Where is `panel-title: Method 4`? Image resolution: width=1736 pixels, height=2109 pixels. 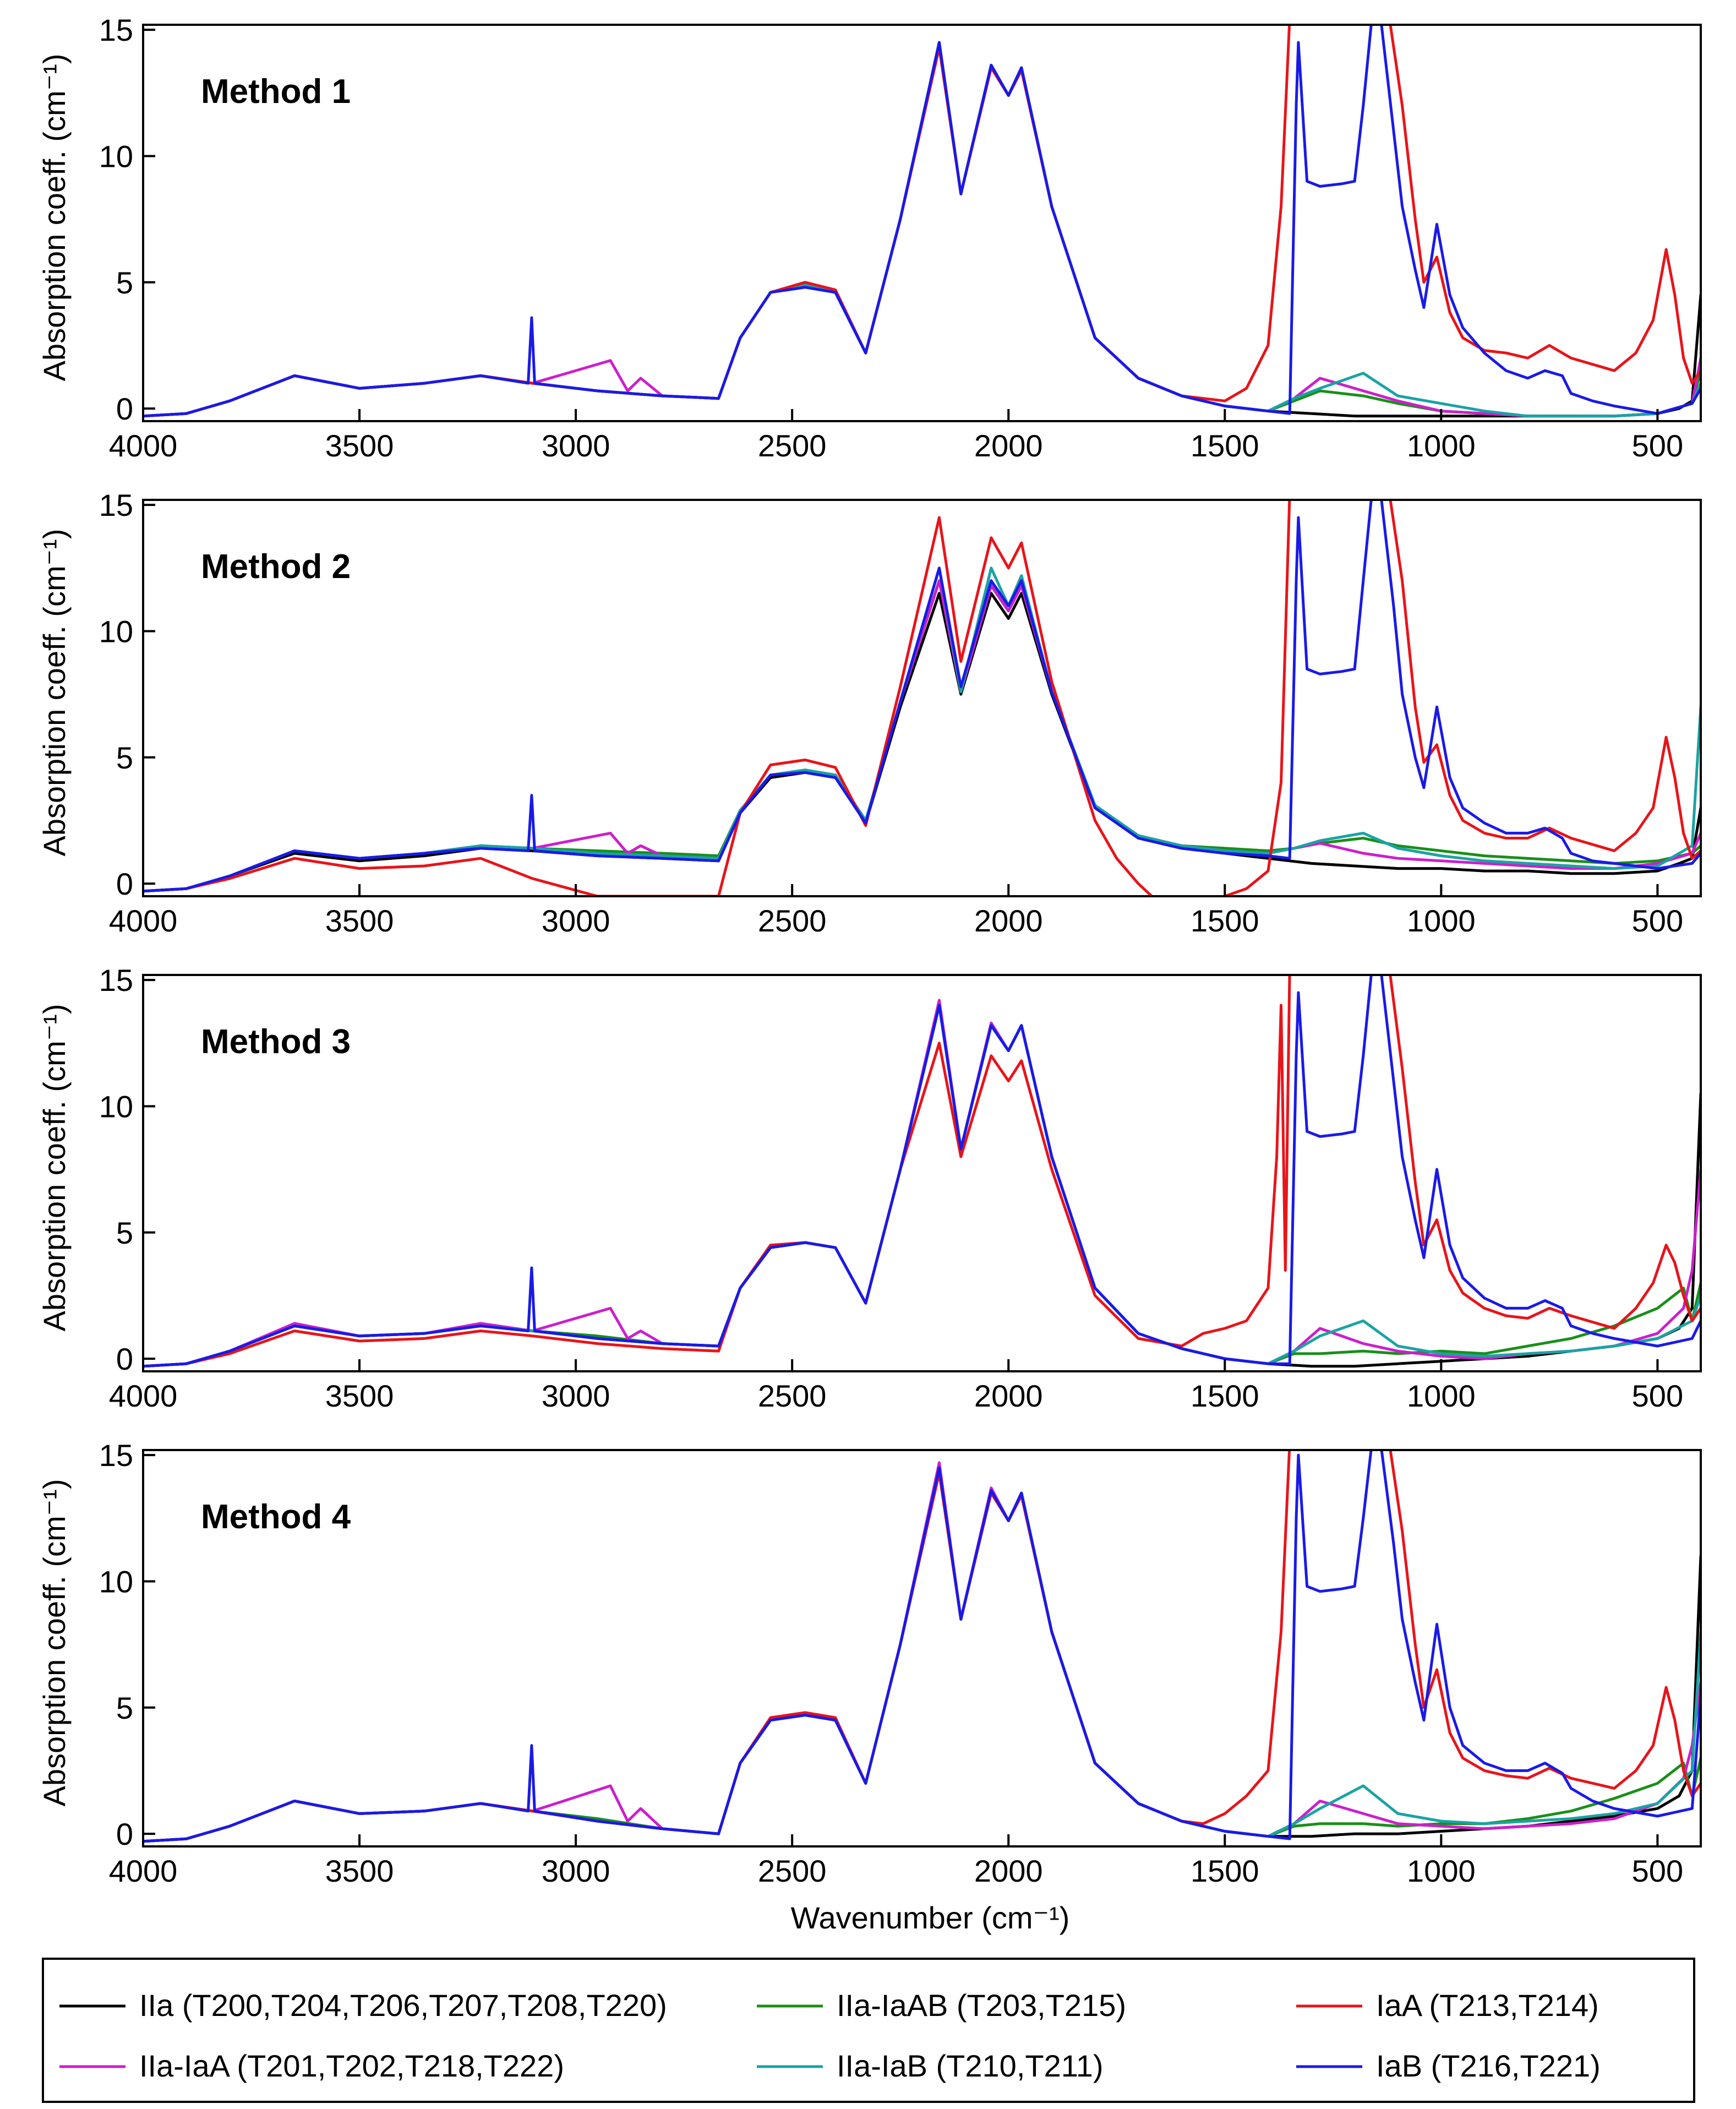
panel-title: Method 4 is located at coordinates (276, 1517).